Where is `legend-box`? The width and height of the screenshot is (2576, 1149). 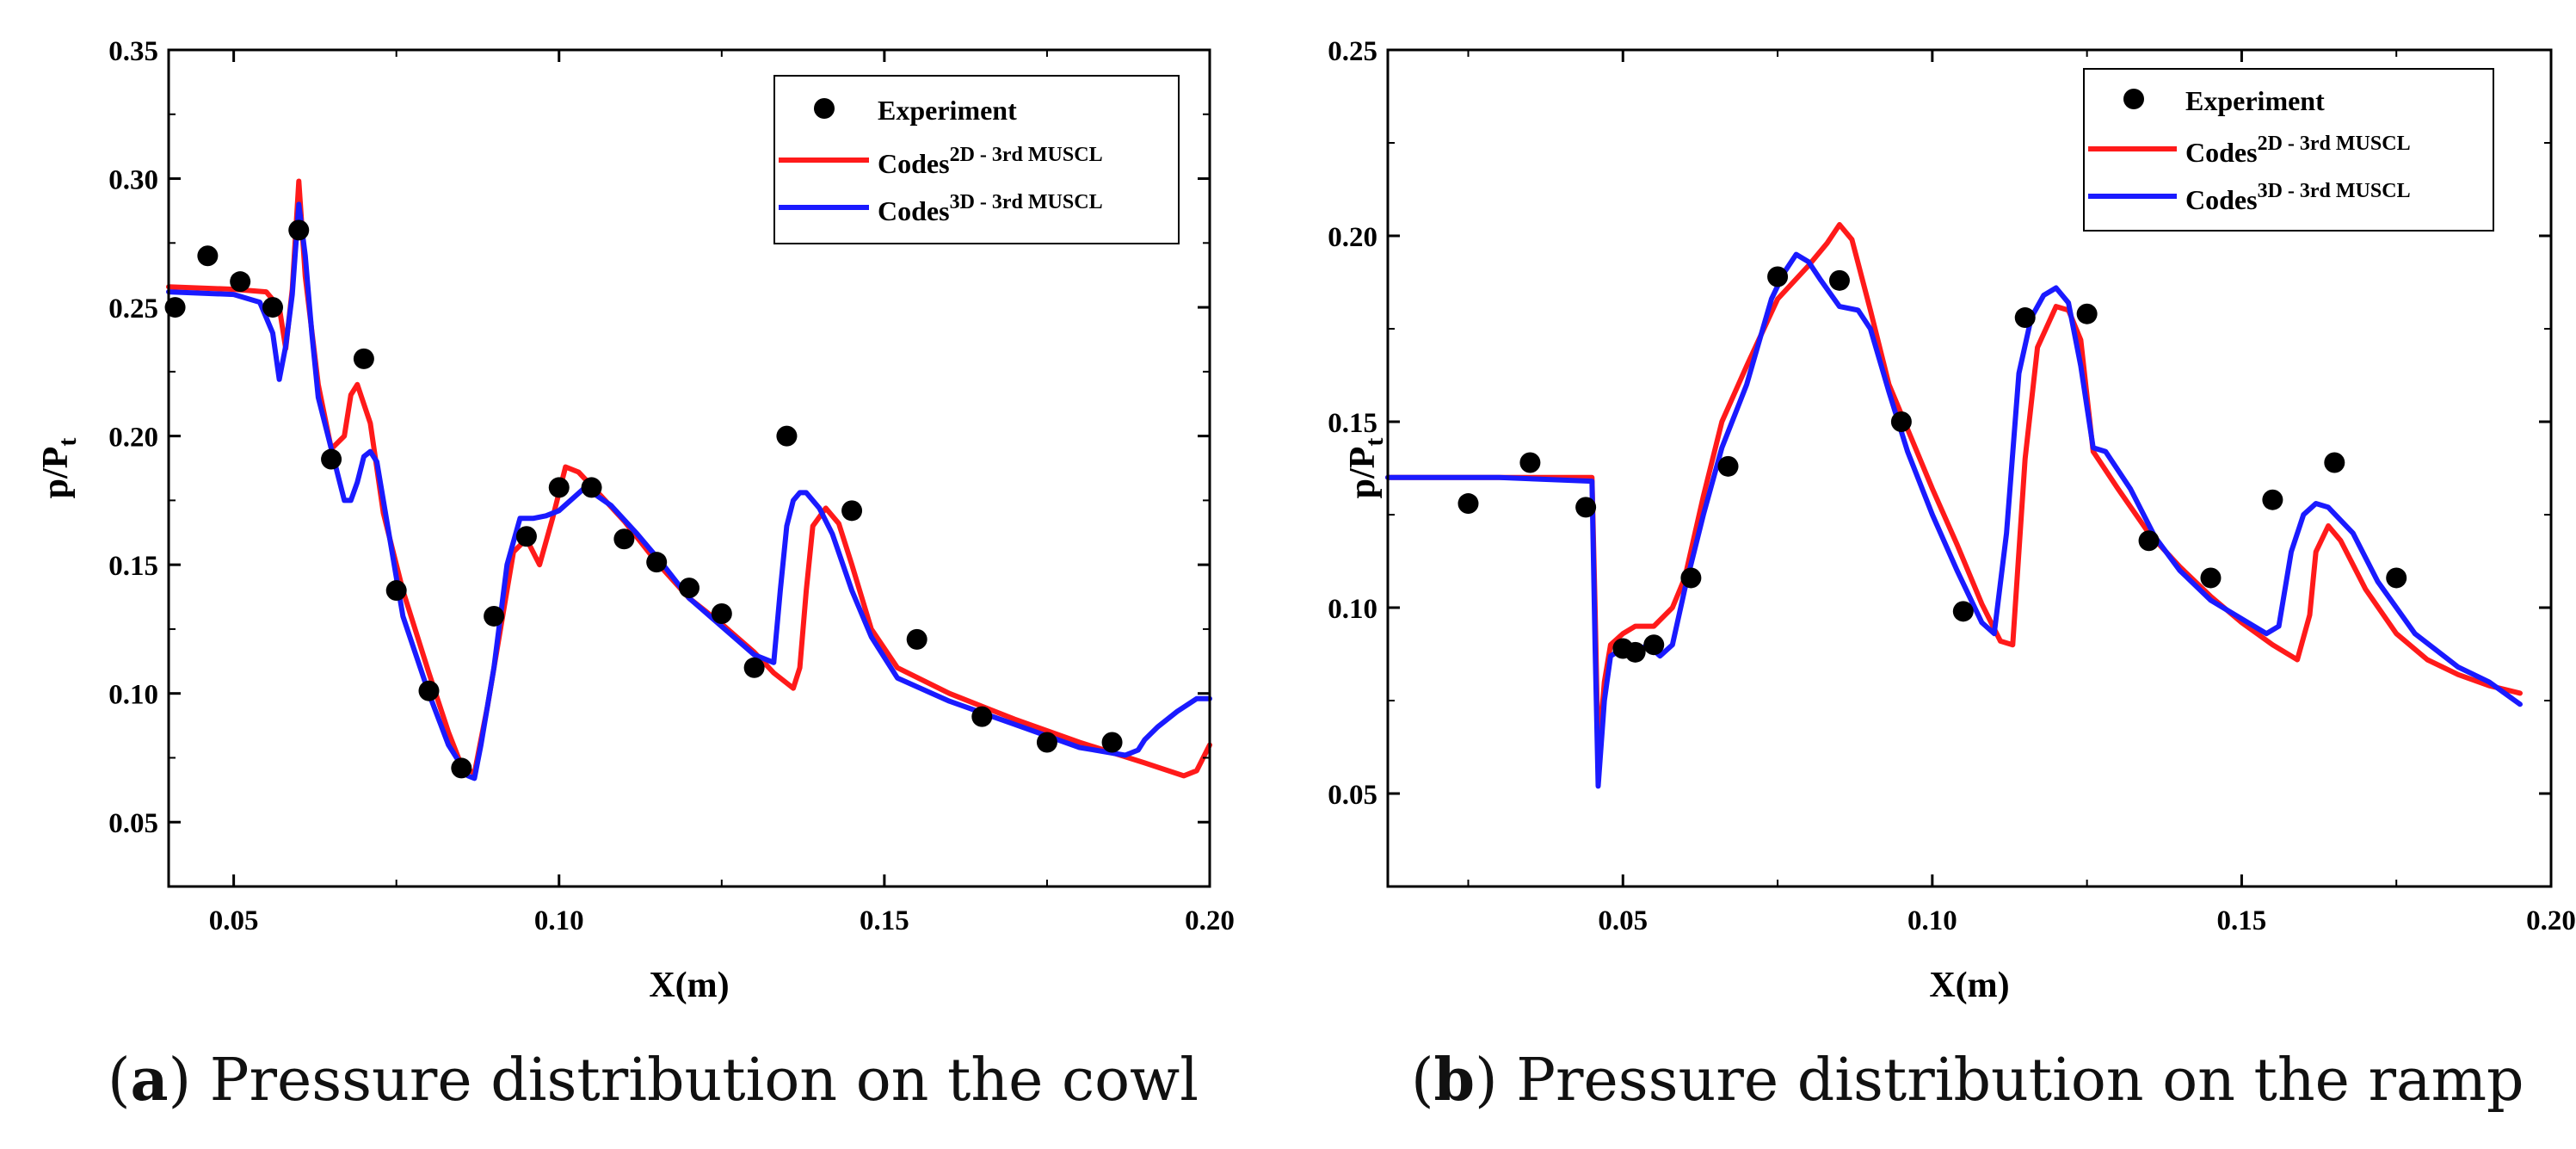 legend-box is located at coordinates (977, 159).